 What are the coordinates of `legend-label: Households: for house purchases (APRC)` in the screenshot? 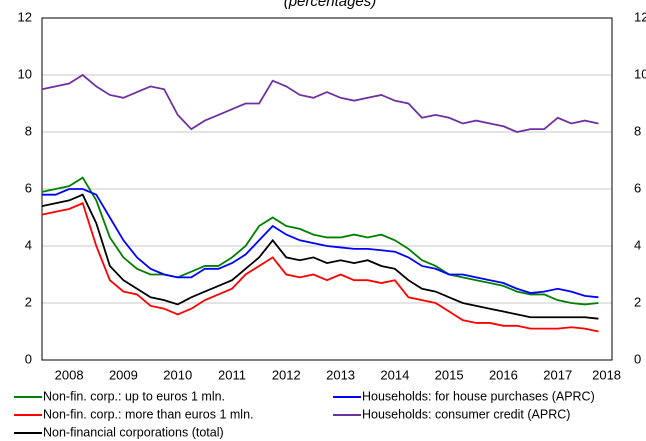 It's located at (478, 396).